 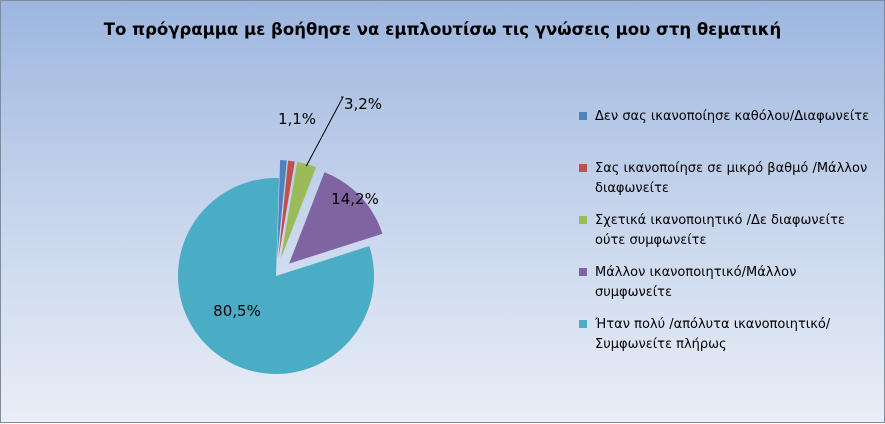 I want to click on data-label: 3,2%, so click(x=363, y=104).